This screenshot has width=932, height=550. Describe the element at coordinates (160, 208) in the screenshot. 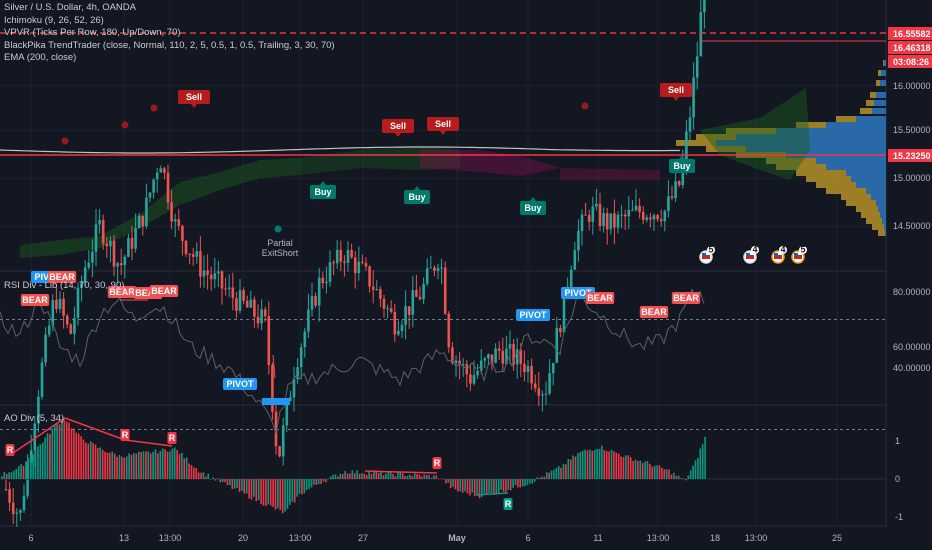

I see `cloud-bull` at that location.